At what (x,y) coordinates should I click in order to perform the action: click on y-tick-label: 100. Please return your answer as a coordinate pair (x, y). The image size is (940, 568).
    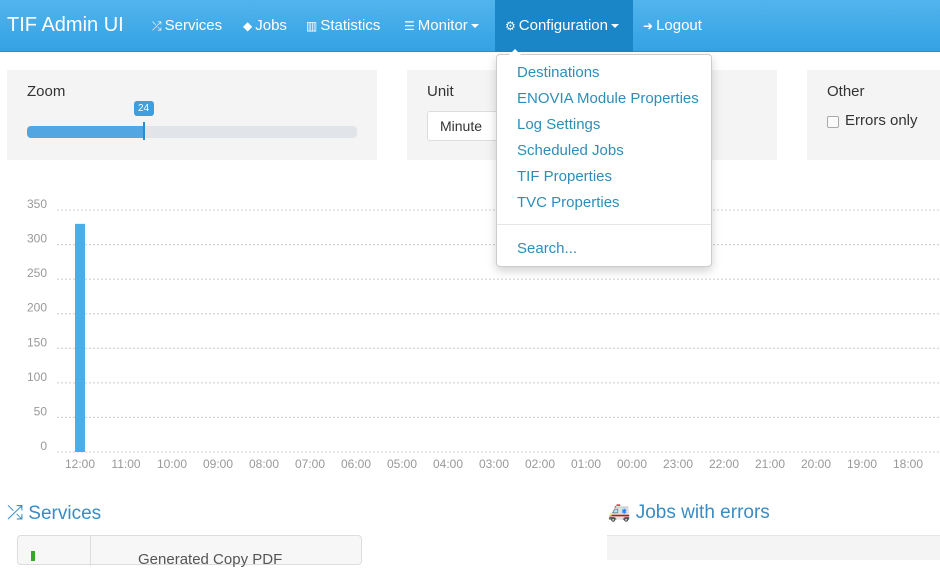
    Looking at the image, I should click on (37, 377).